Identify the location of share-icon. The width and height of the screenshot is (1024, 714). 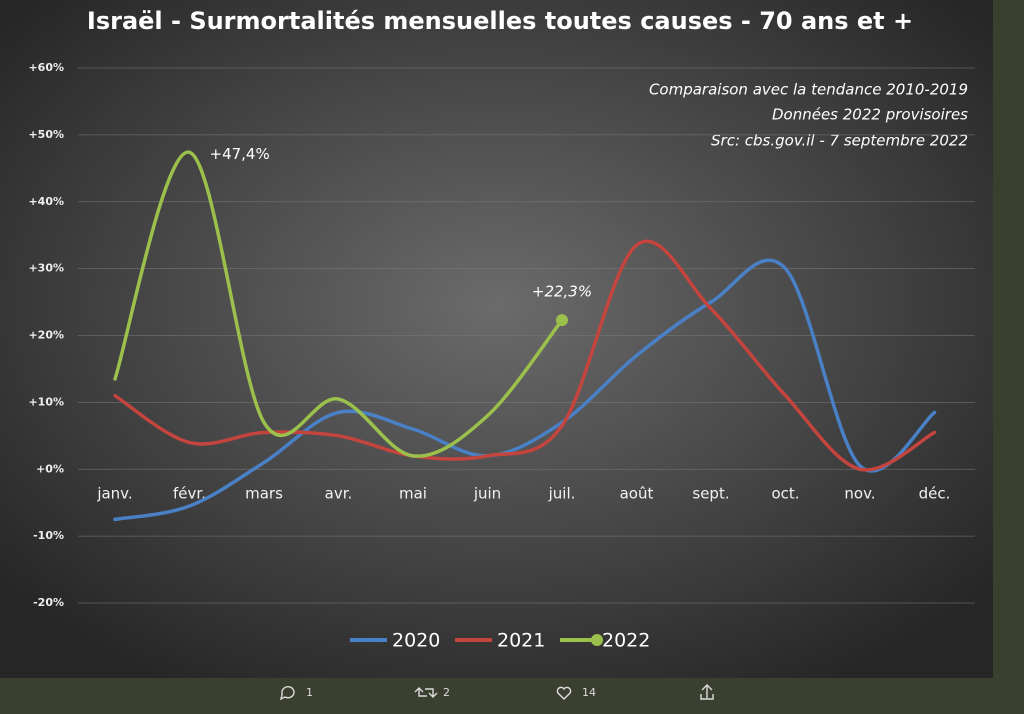
(707, 692).